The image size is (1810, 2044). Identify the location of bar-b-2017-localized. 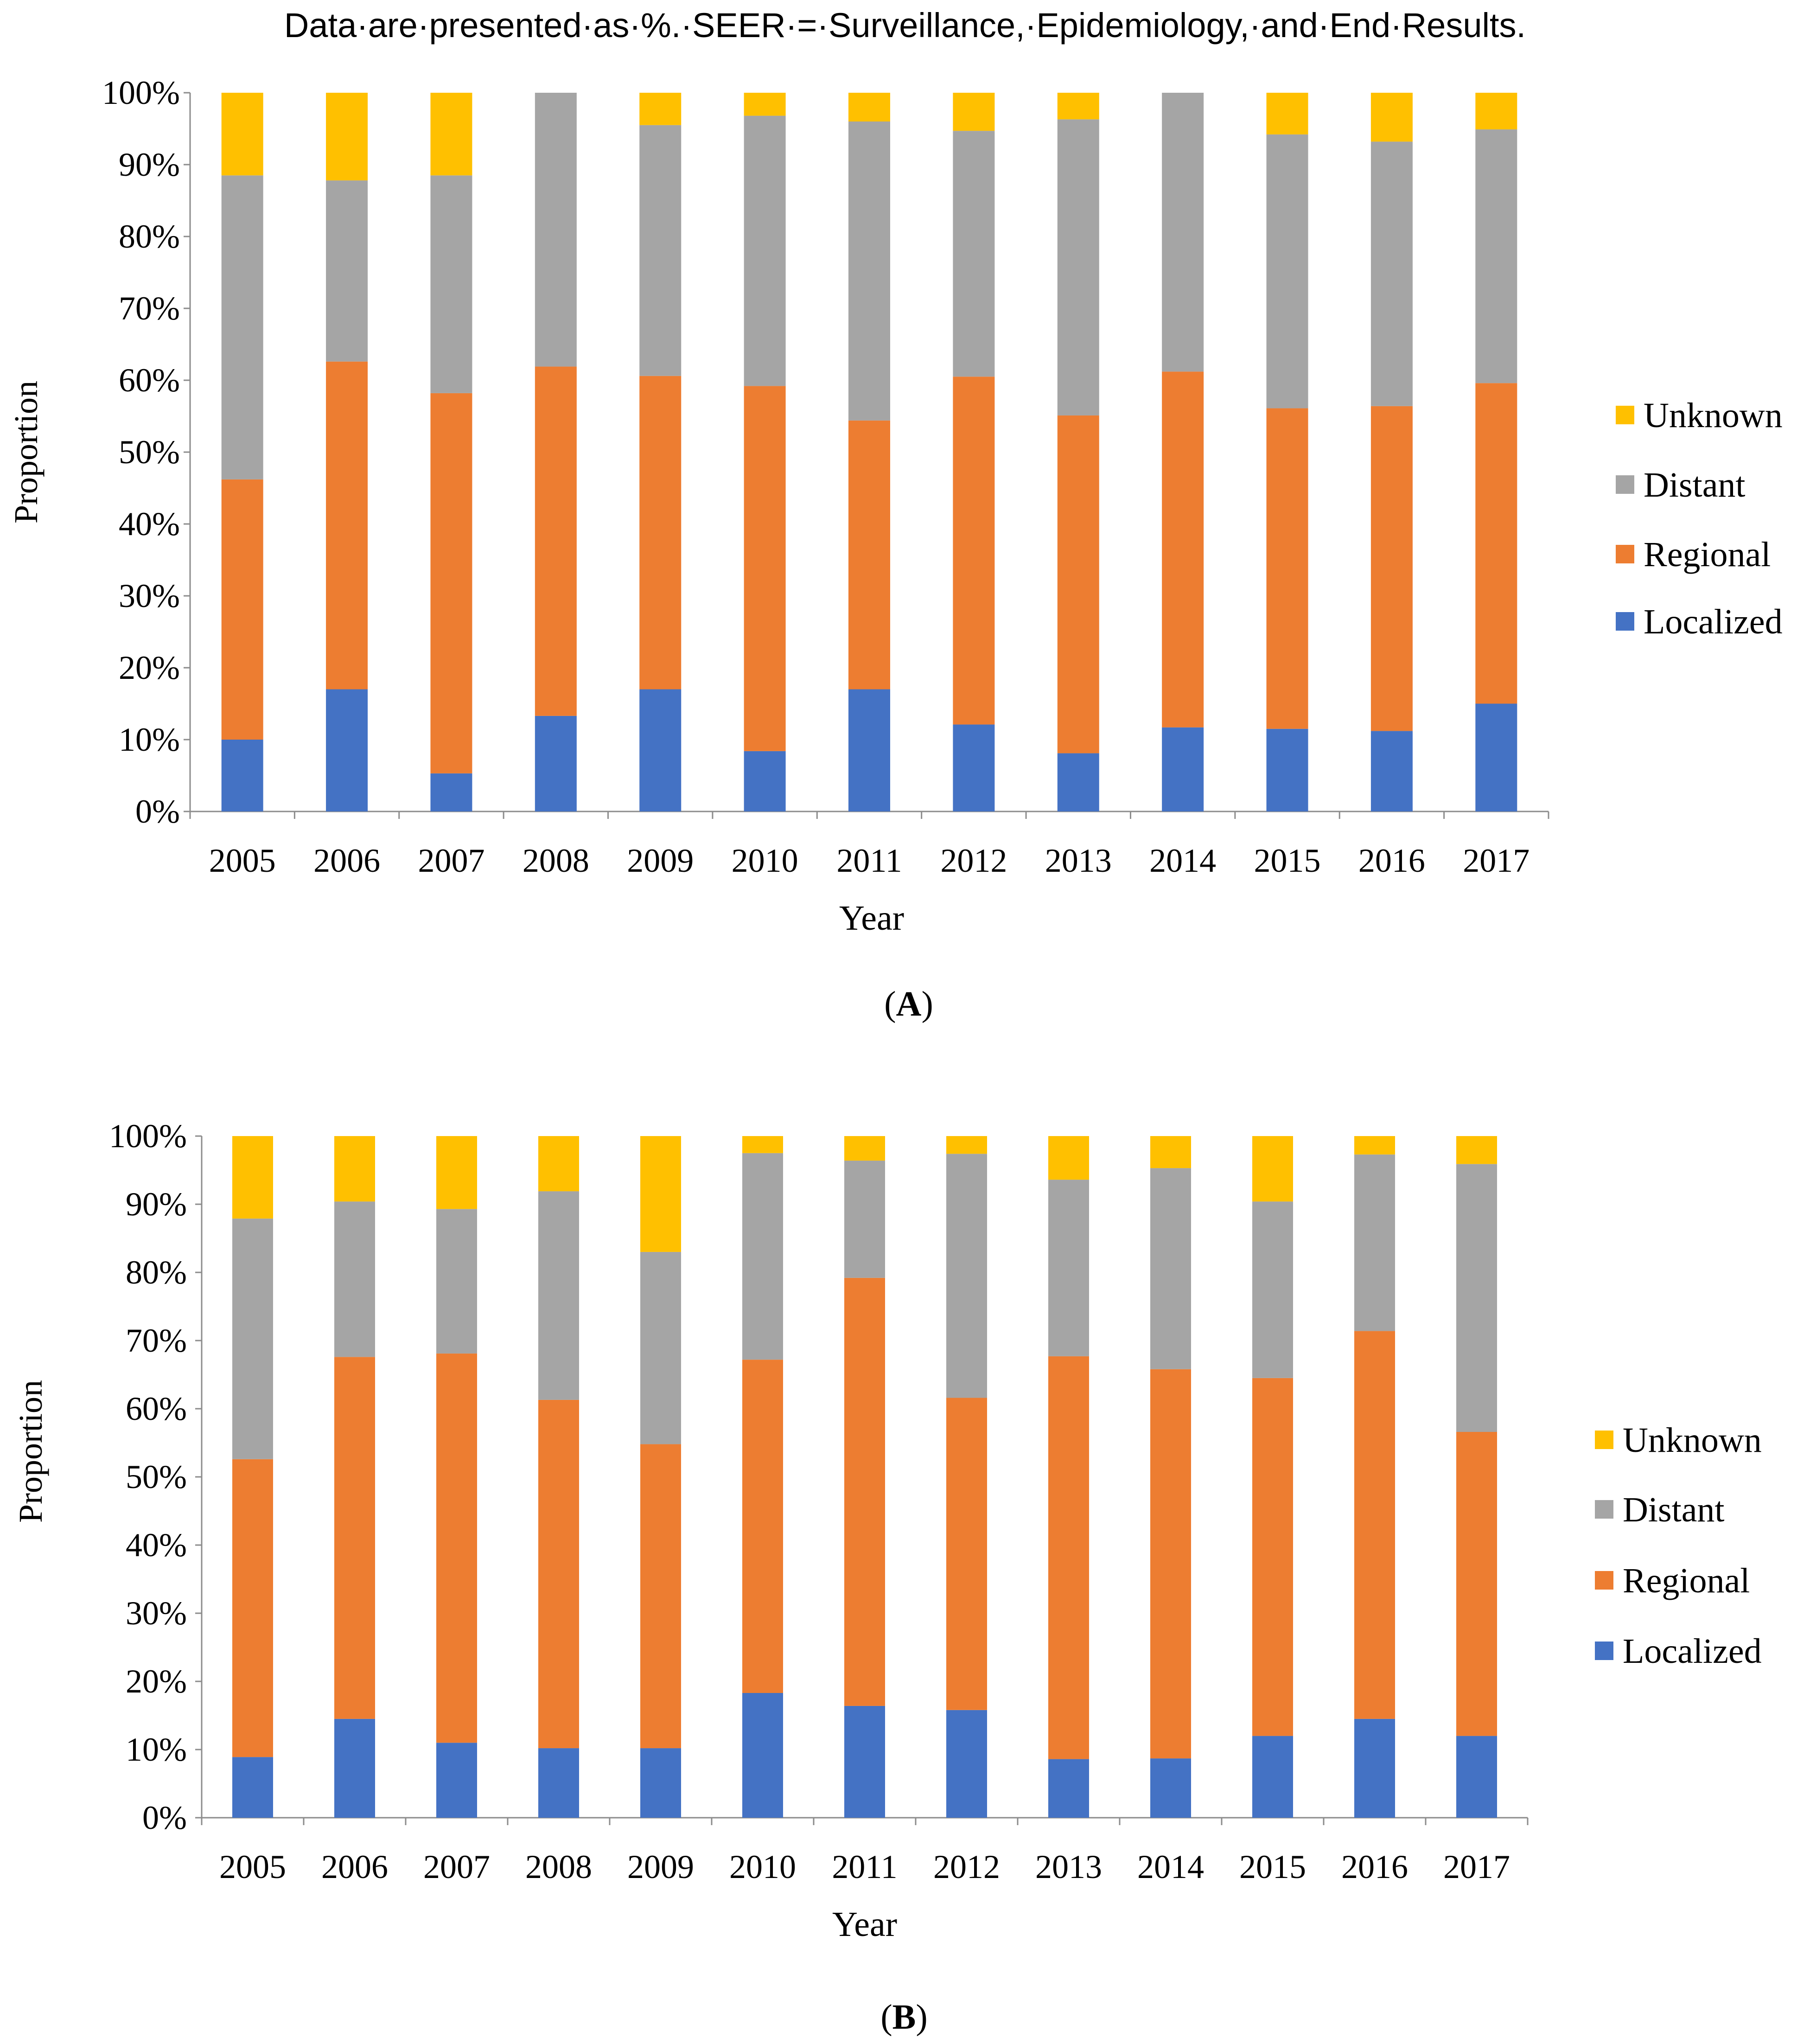
(1476, 1777).